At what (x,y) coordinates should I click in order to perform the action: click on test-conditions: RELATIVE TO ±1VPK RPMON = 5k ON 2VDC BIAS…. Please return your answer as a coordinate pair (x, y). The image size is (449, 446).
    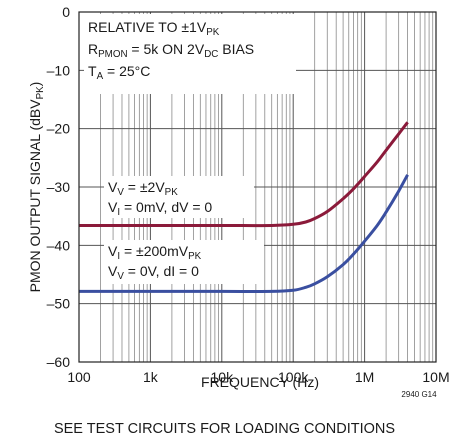
    Looking at the image, I should click on (190, 54).